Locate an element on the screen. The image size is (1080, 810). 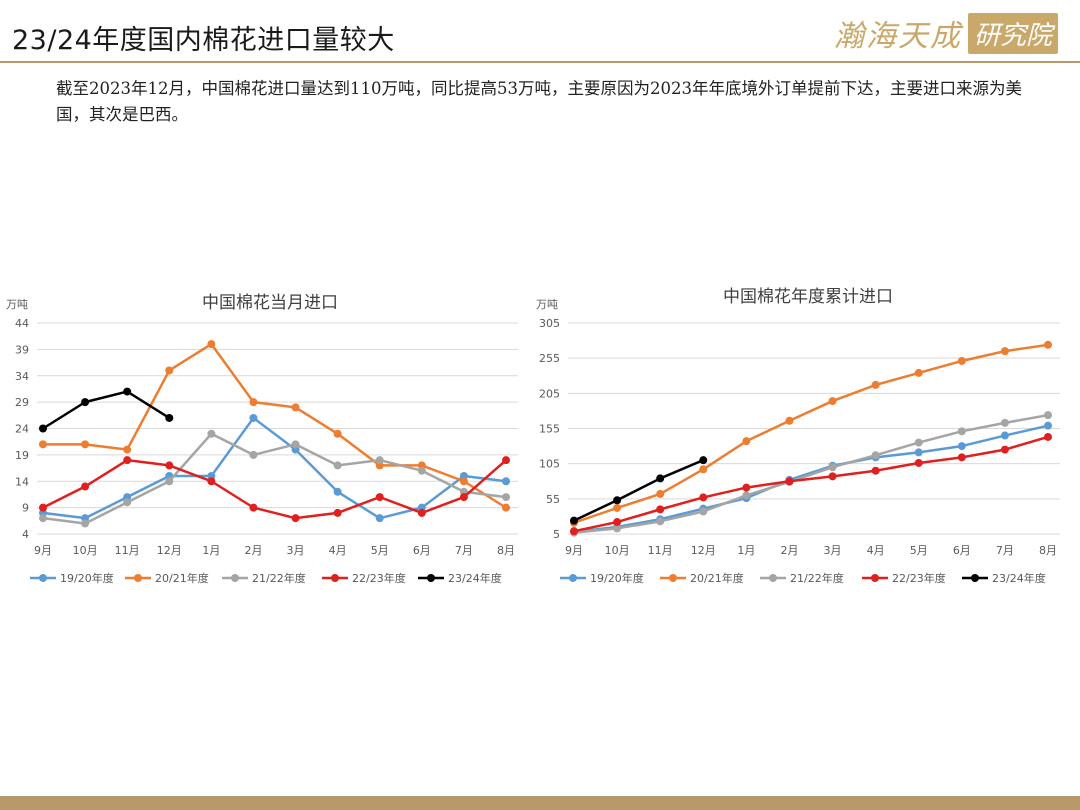
legend-item: 19/20年度 is located at coordinates (602, 578).